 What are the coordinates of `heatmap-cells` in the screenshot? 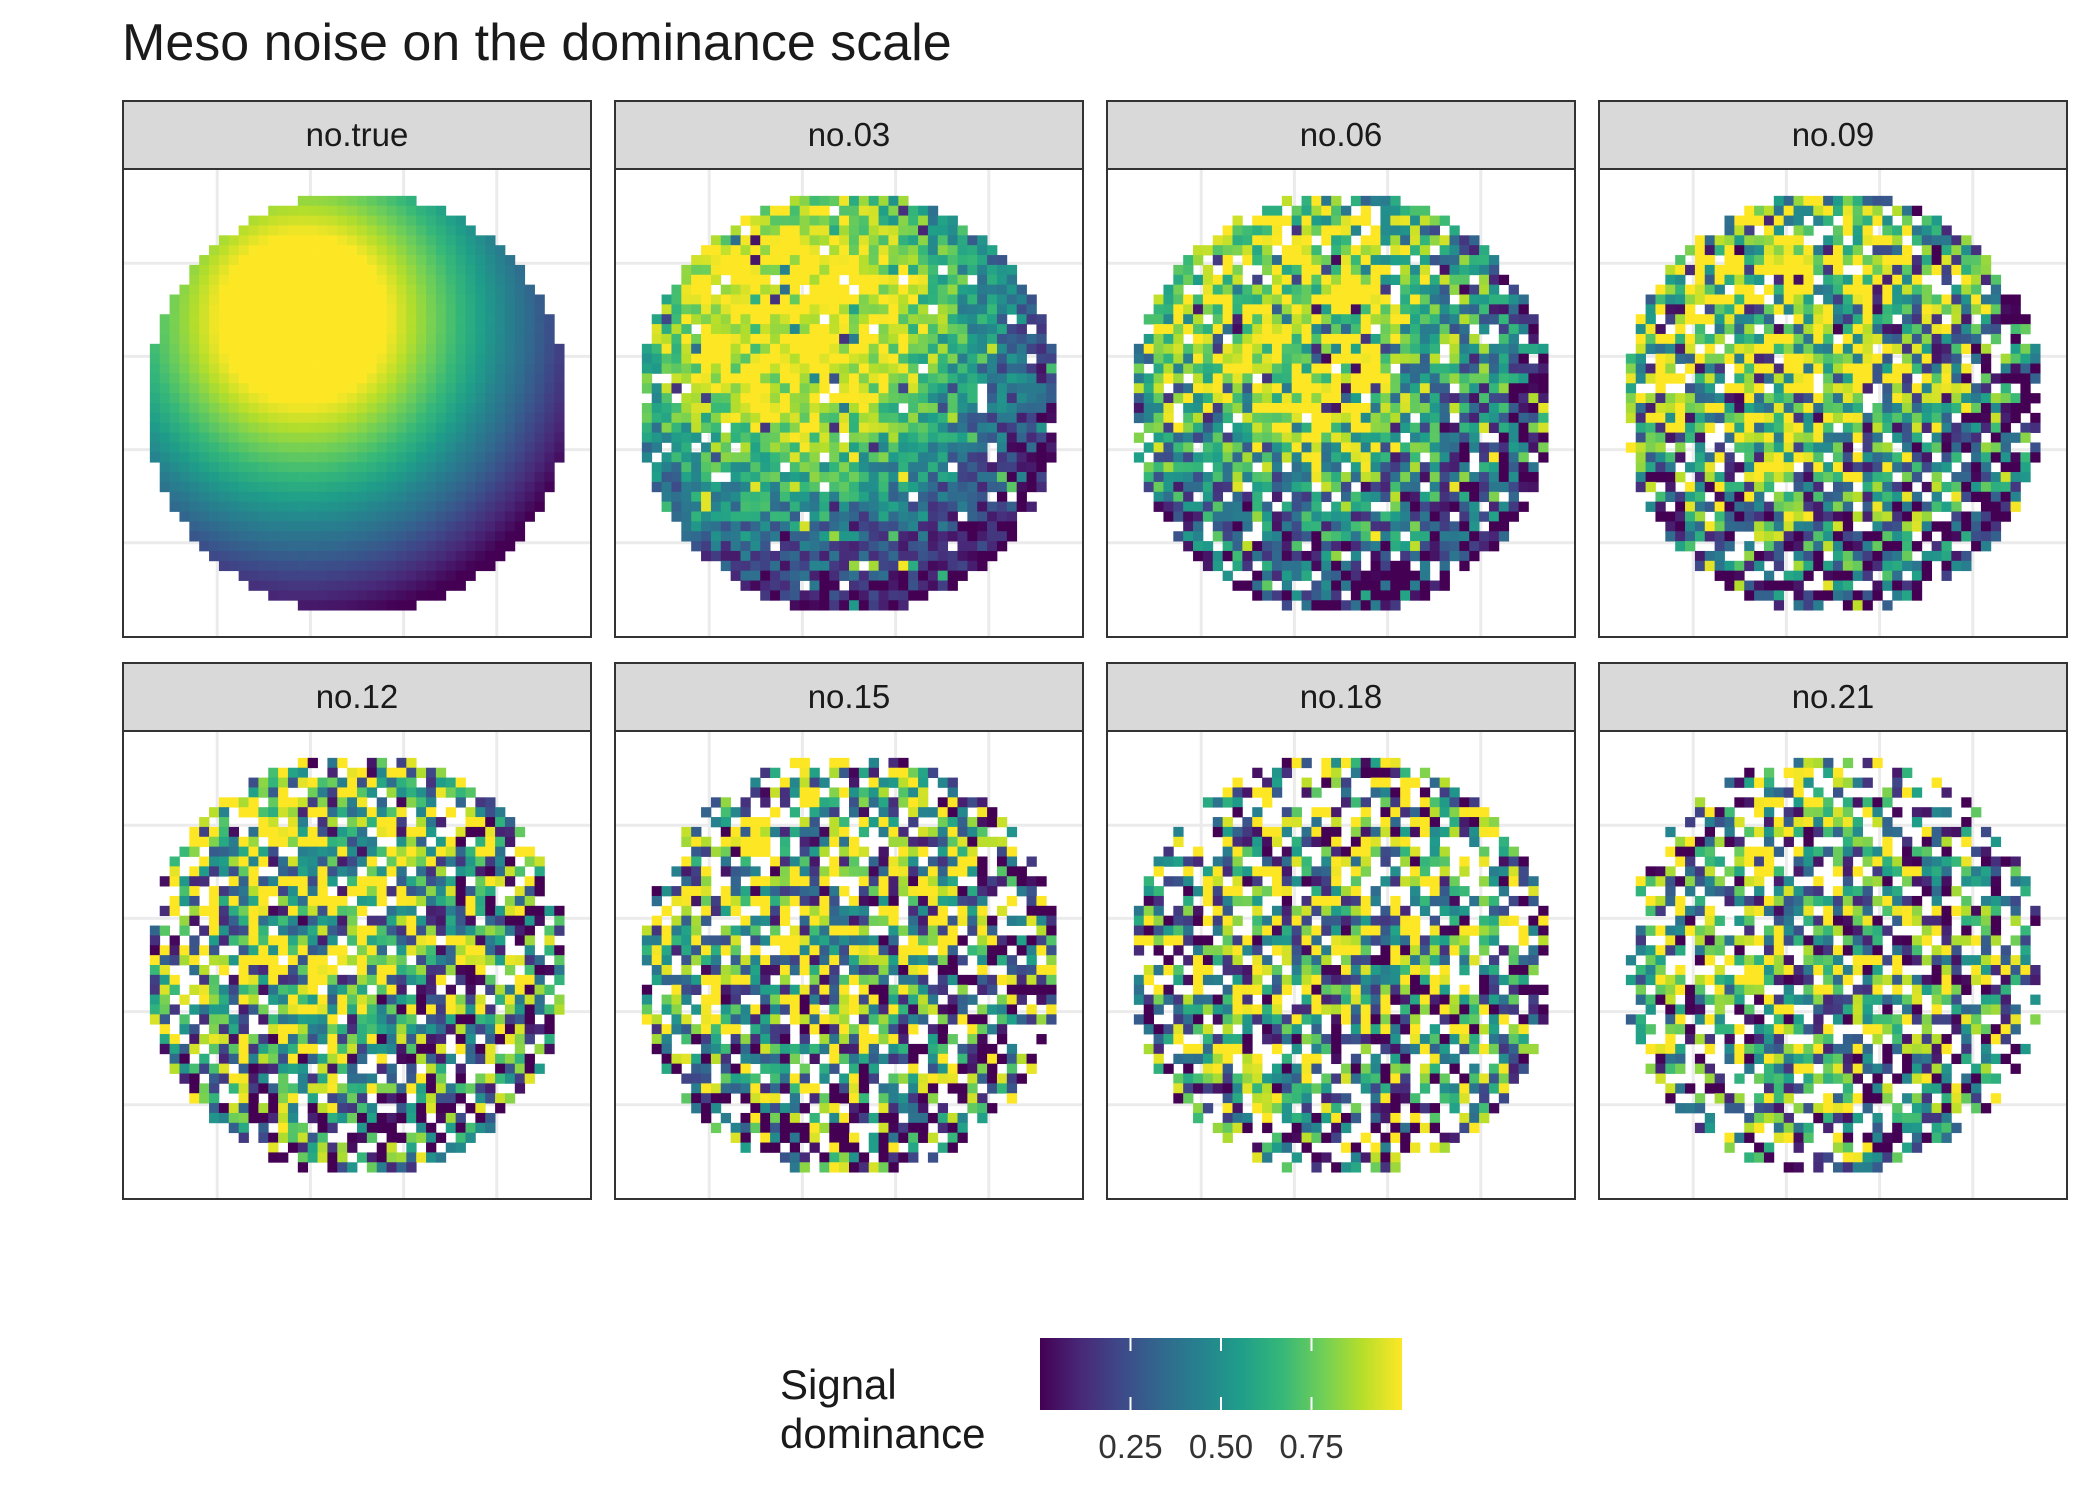 It's located at (849, 403).